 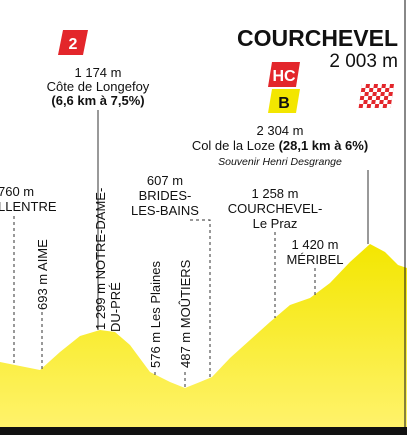 I want to click on place-name: 1 299 m NOTRE-DAME-, so click(x=100, y=259).